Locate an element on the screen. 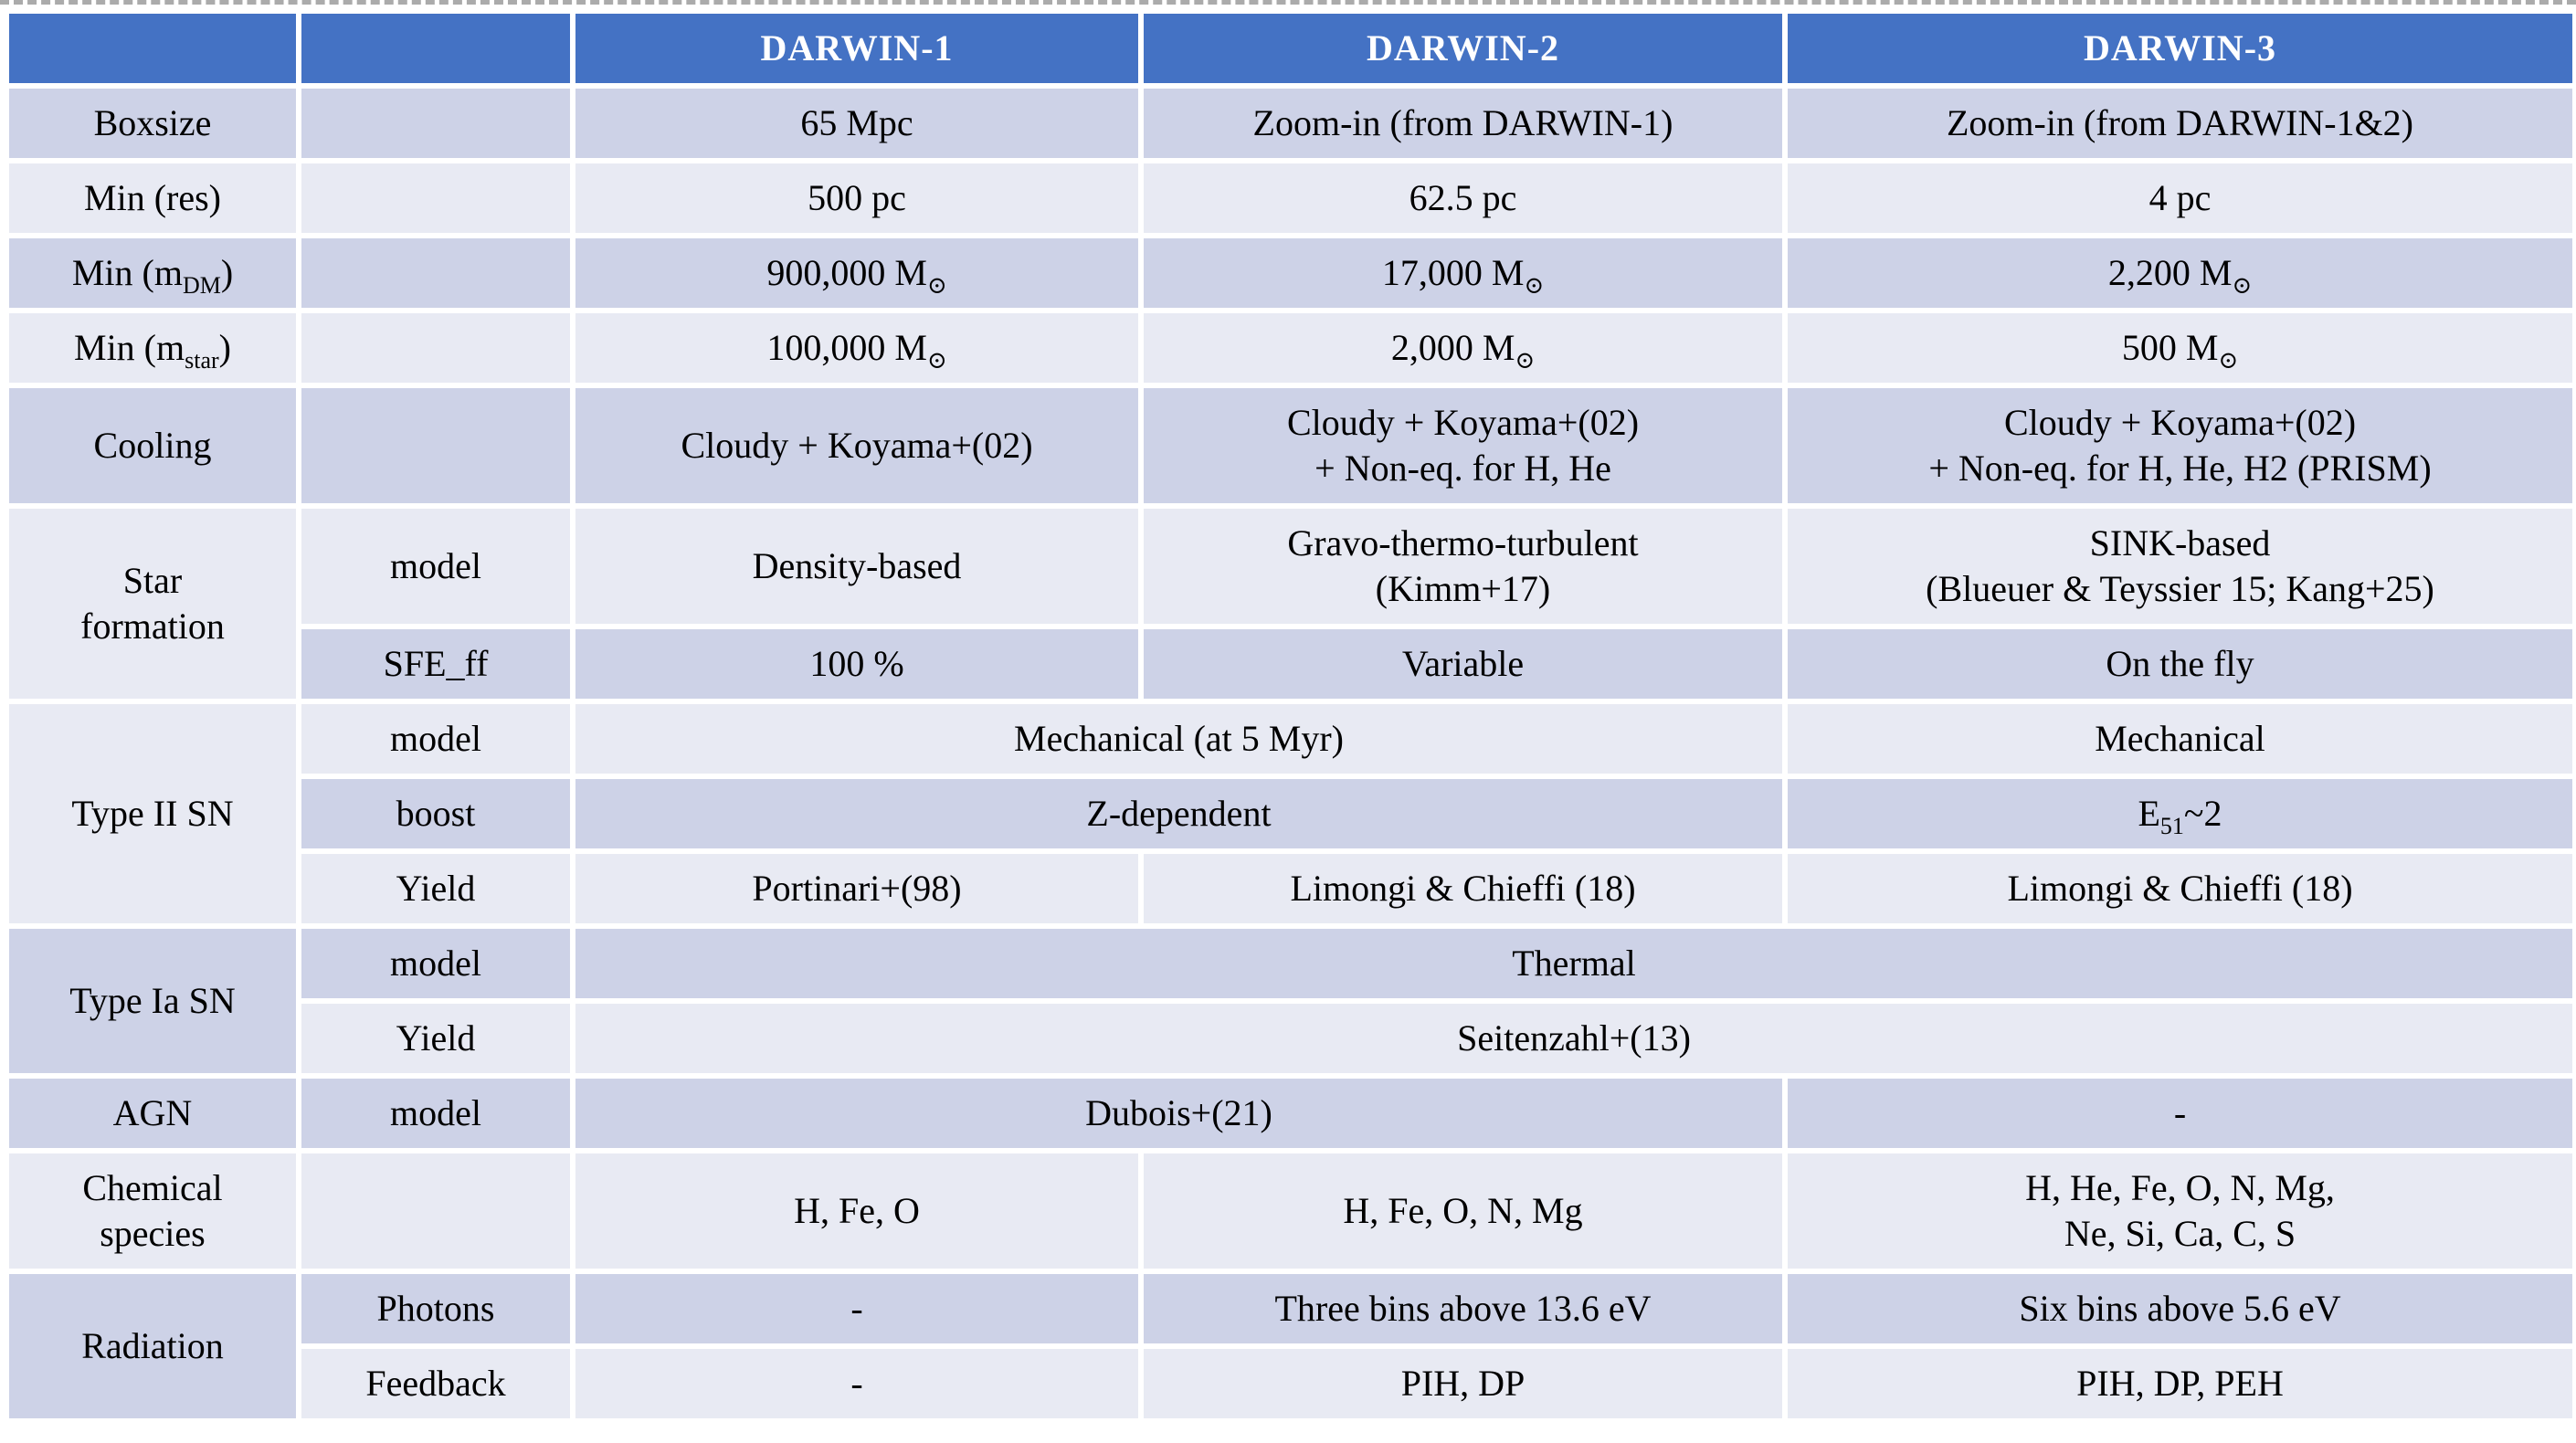  table-row: boost Z-dependent E51~2 is located at coordinates (1291, 814).